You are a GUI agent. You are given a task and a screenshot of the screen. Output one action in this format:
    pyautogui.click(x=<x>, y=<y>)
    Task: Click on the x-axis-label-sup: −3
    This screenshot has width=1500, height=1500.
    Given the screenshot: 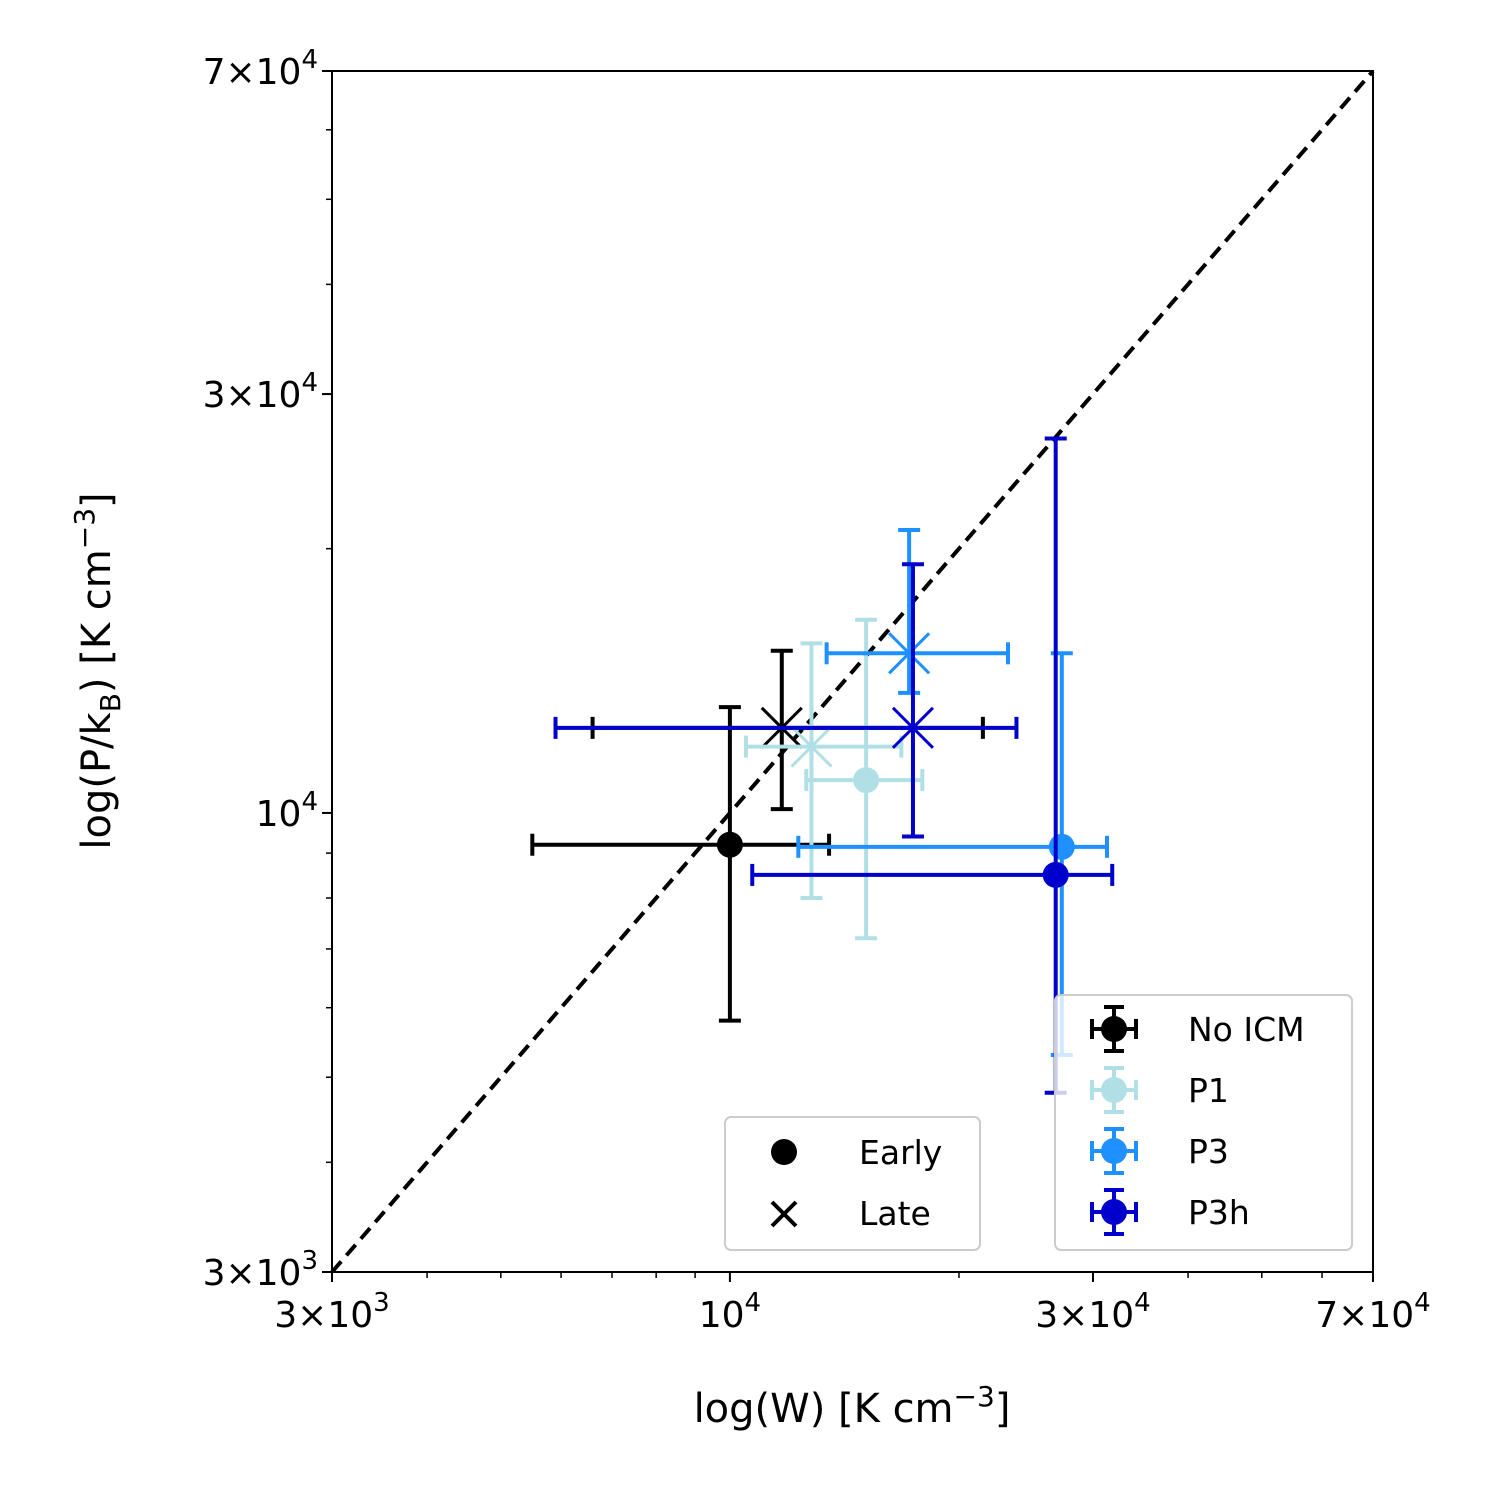 What is the action you would take?
    pyautogui.click(x=974, y=1396)
    